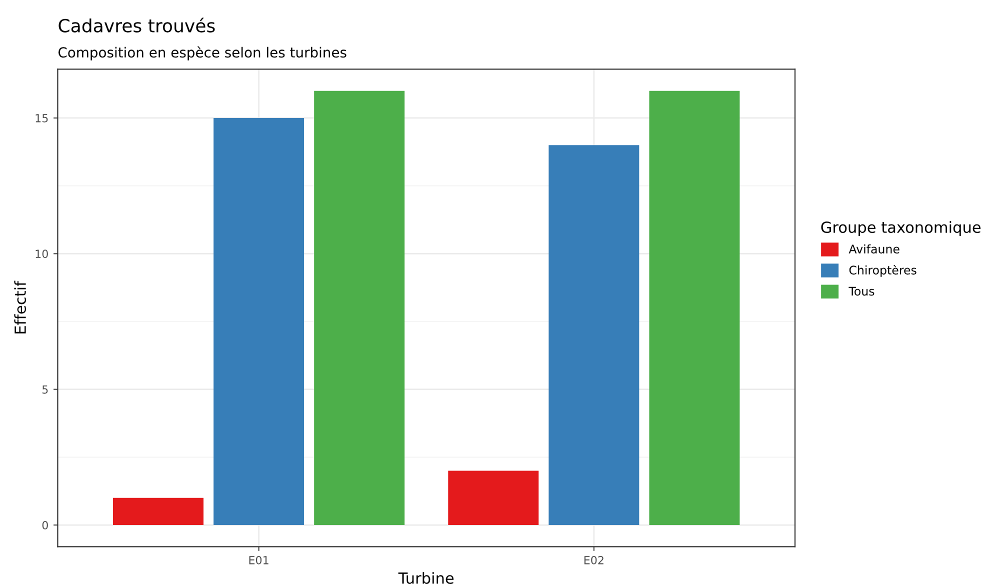 This screenshot has height=586, width=995. What do you see at coordinates (42, 254) in the screenshot?
I see `y-tick-label: 10` at bounding box center [42, 254].